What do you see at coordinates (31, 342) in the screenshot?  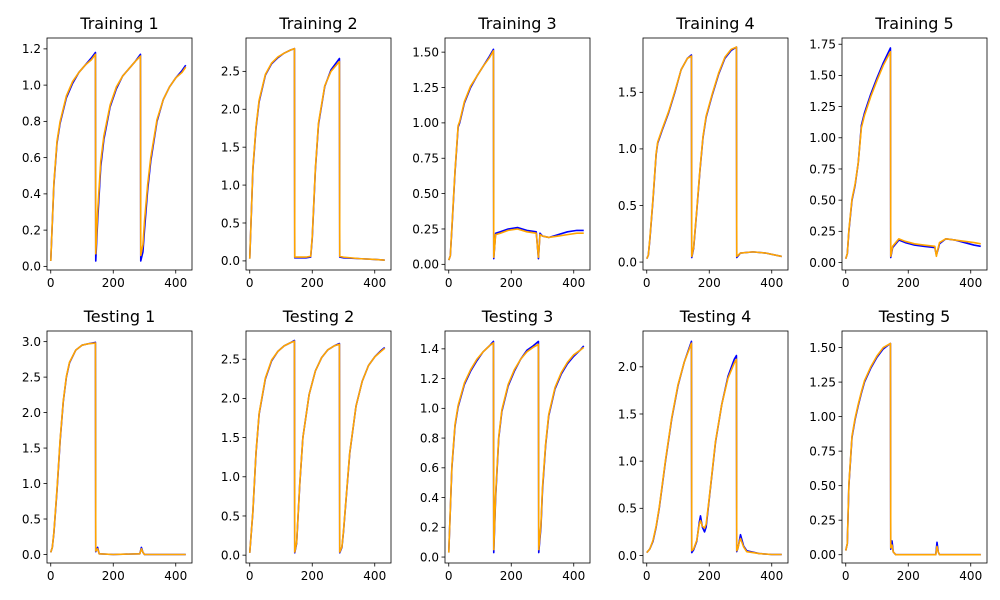 I see `y-tick-label: 3.0` at bounding box center [31, 342].